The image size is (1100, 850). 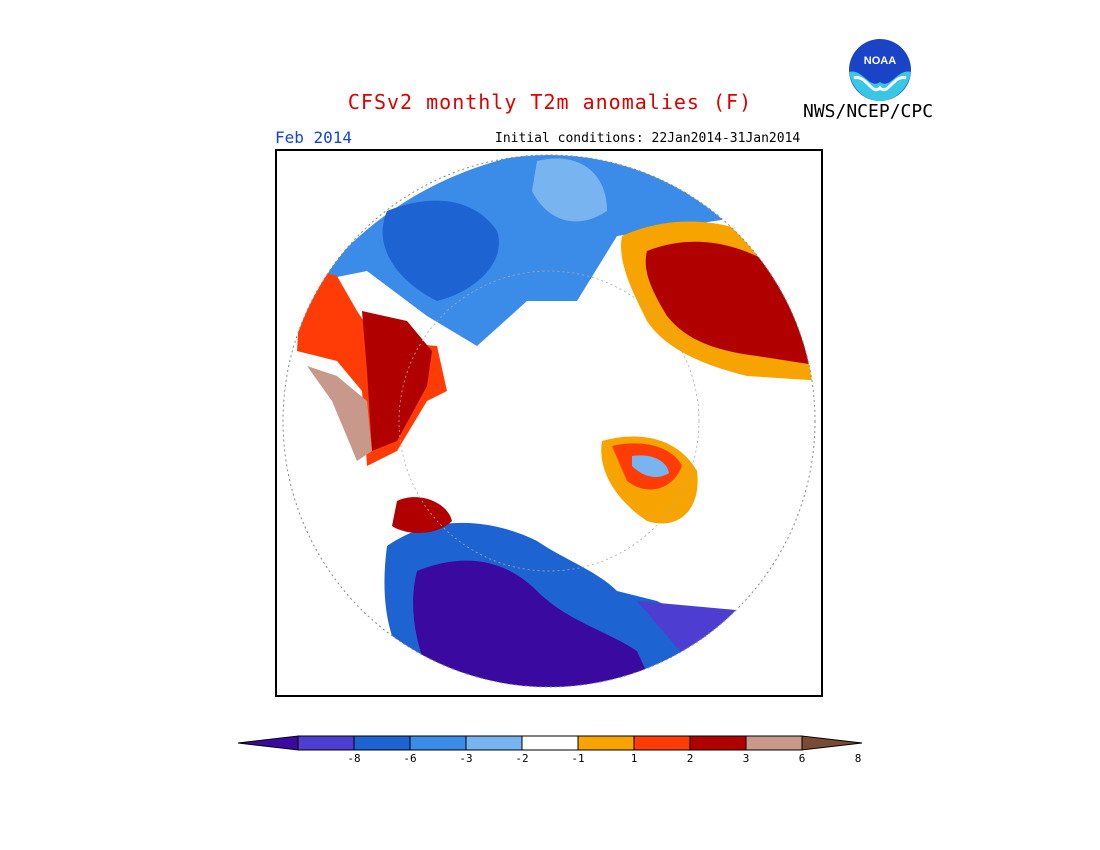 I want to click on colorbar-tick-label: -1, so click(x=578, y=758).